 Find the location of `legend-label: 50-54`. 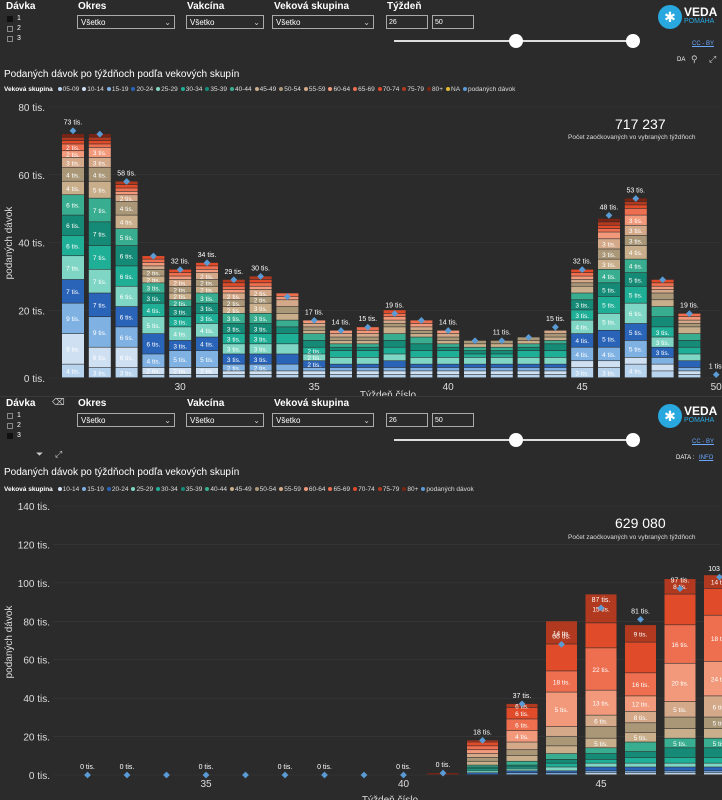

legend-label: 50-54 is located at coordinates (292, 89).